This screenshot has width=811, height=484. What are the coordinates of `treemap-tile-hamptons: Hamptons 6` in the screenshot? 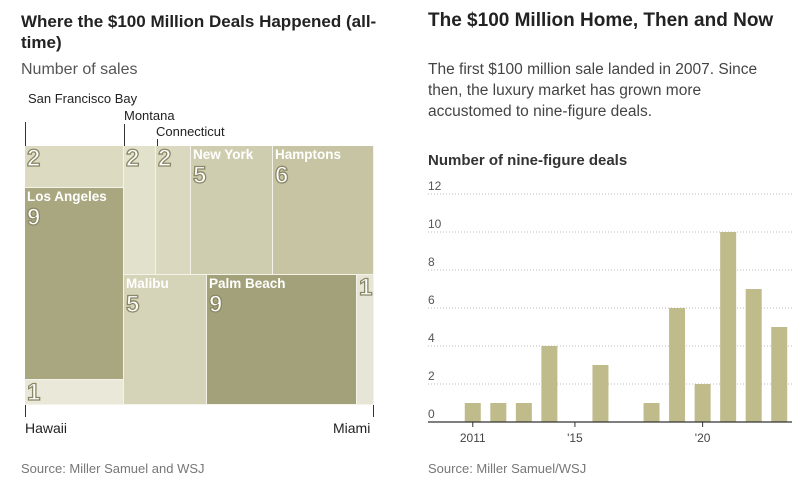 It's located at (323, 210).